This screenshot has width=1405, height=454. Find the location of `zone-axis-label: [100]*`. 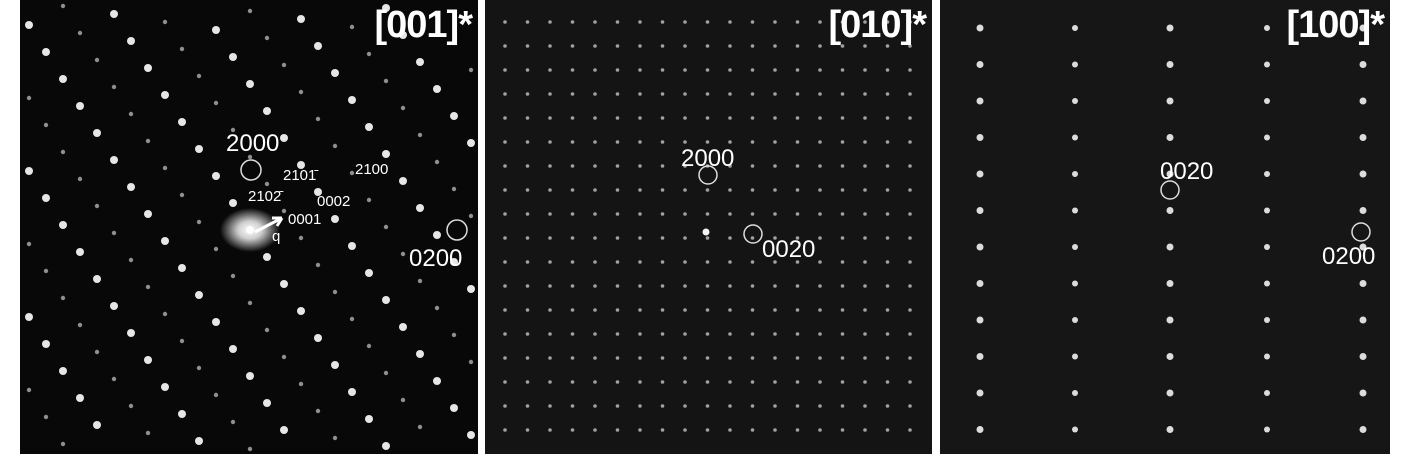

zone-axis-label: [100]* is located at coordinates (1335, 25).